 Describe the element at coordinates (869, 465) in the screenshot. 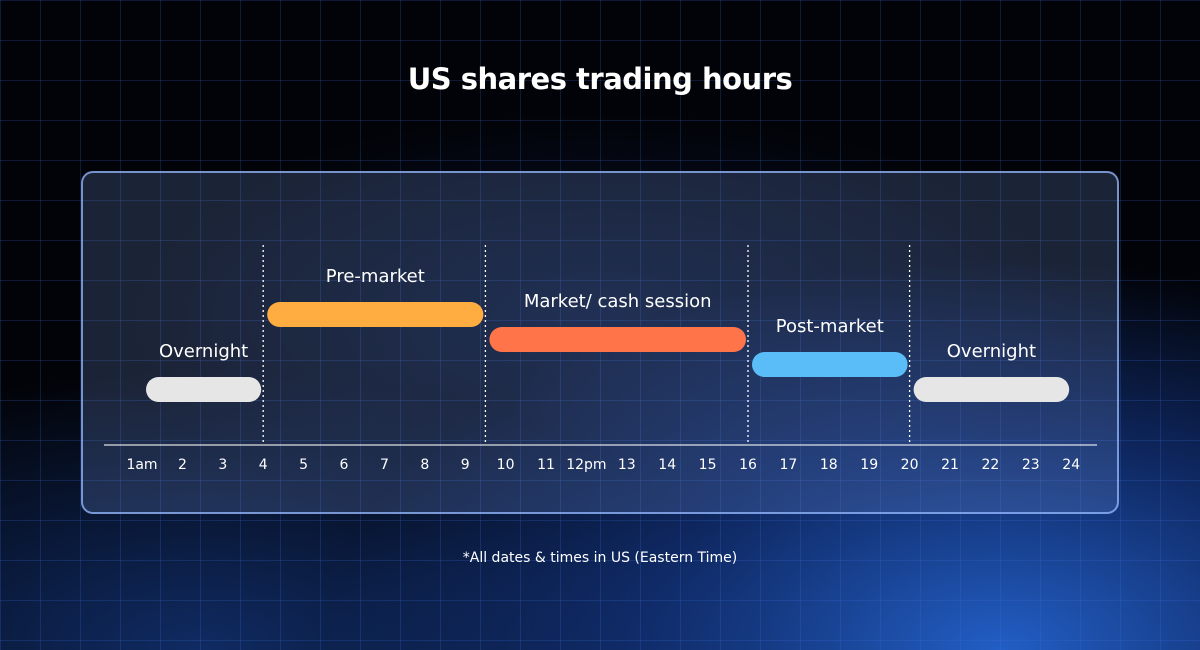

I see `x-tick-label: 19` at that location.